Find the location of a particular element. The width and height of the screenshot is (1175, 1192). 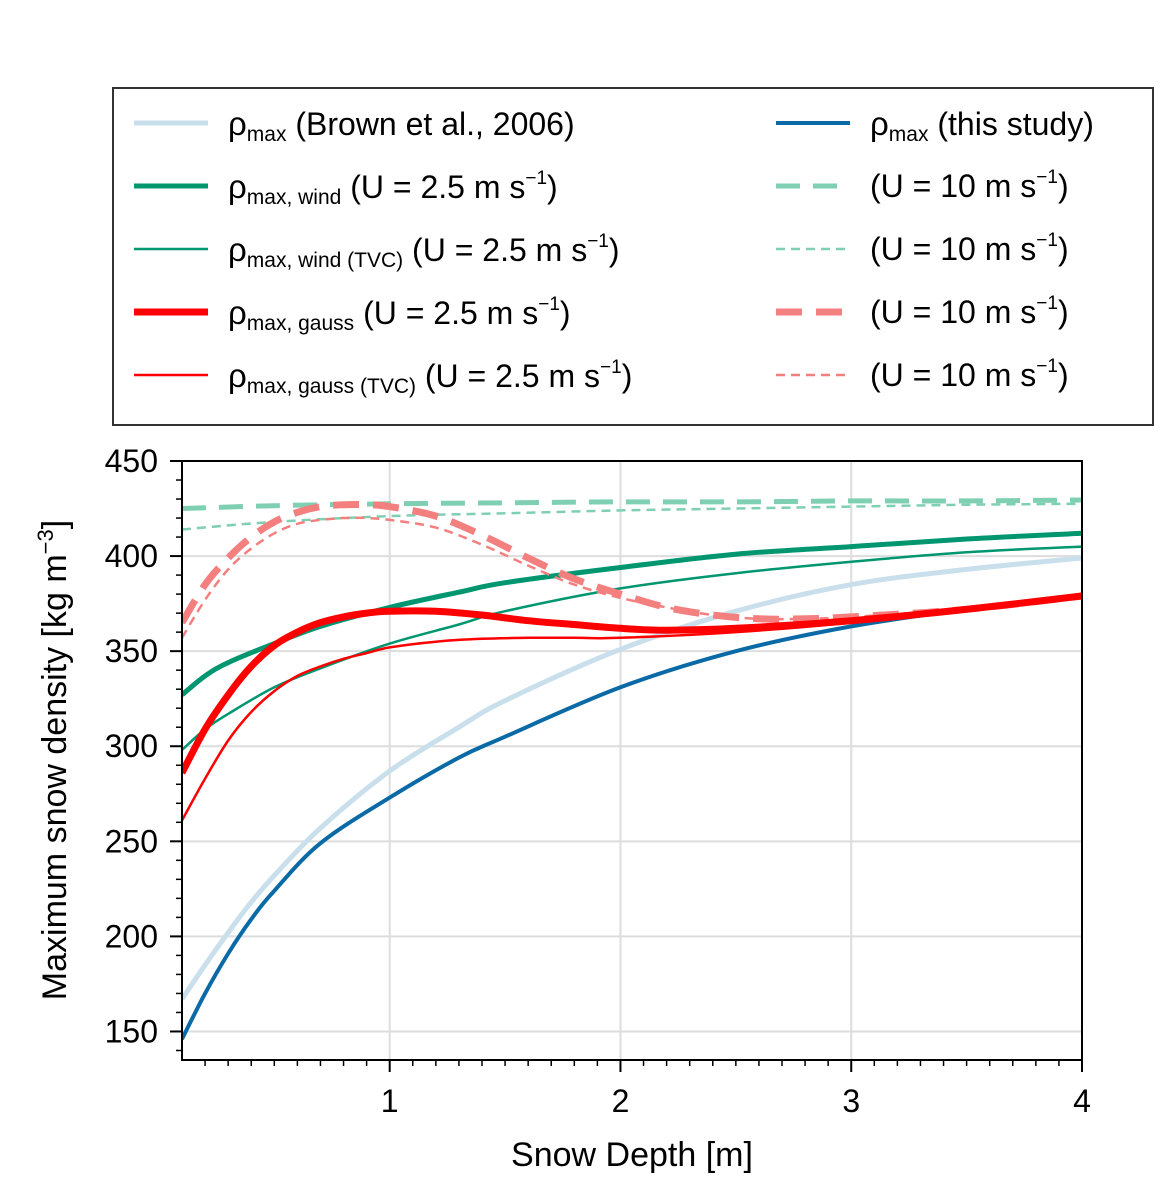

series-line-wind-tvc is located at coordinates (632, 648).